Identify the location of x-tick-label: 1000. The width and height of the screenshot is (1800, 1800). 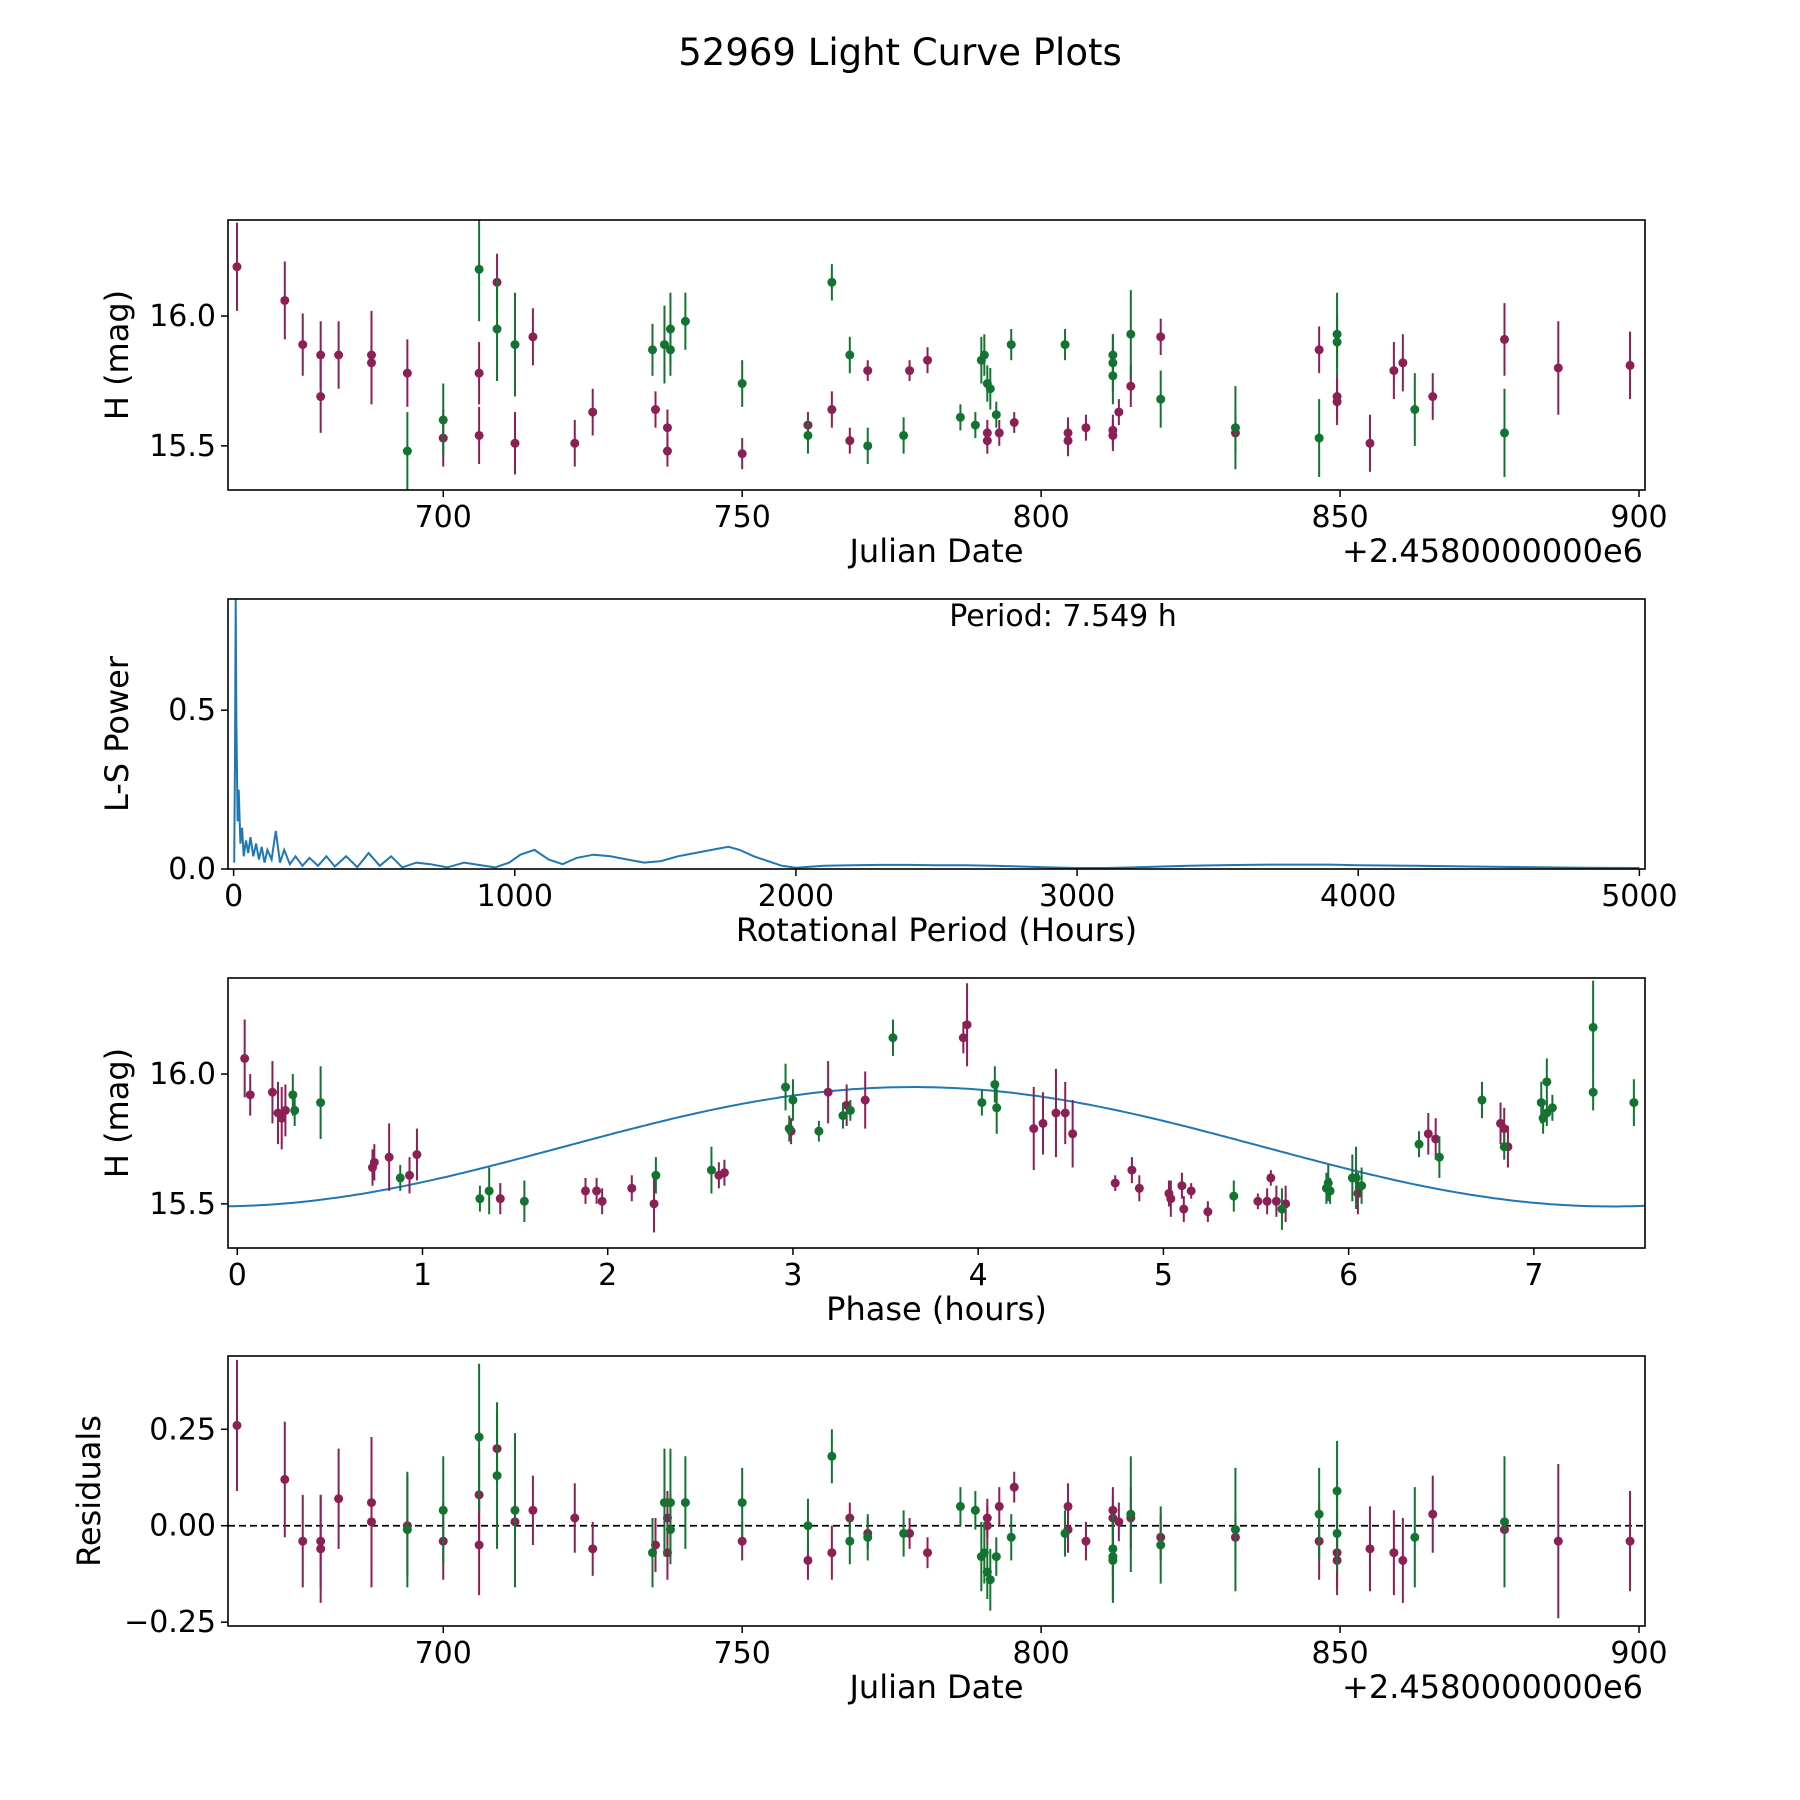
(515, 896).